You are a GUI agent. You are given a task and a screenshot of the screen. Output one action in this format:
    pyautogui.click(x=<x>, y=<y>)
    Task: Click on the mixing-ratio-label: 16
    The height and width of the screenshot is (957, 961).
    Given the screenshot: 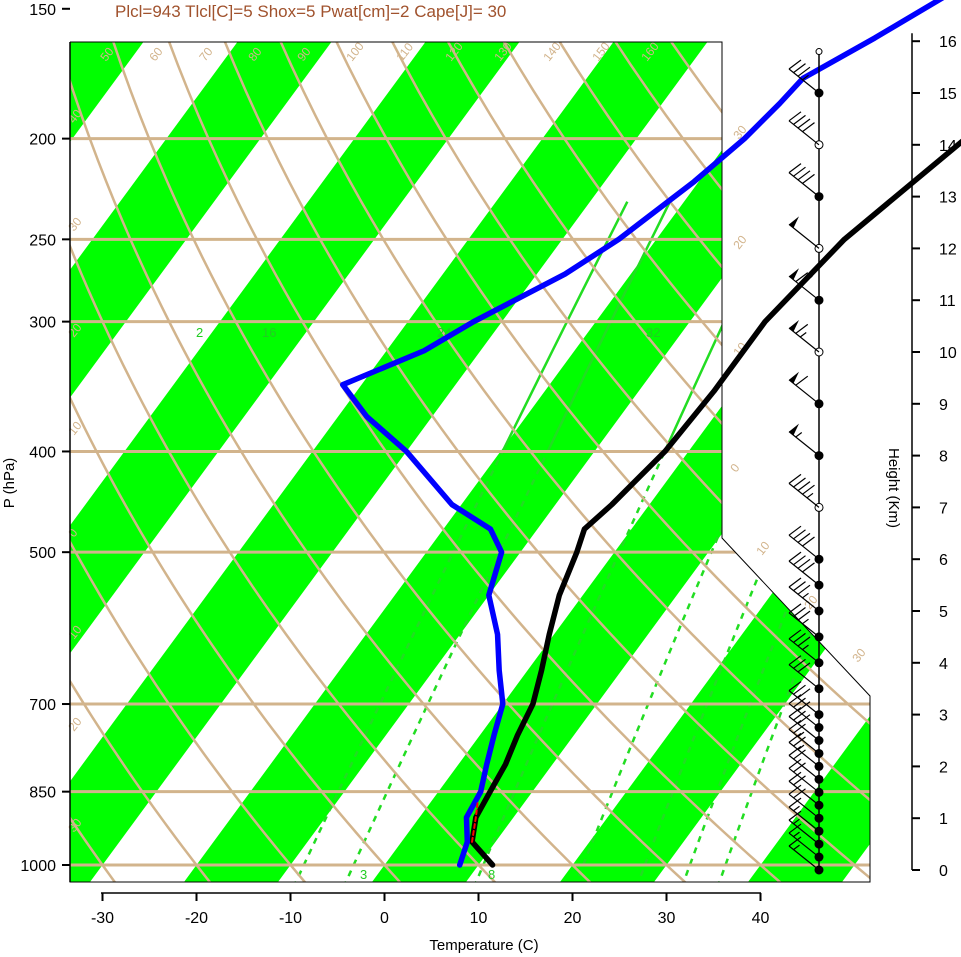 What is the action you would take?
    pyautogui.click(x=269, y=332)
    